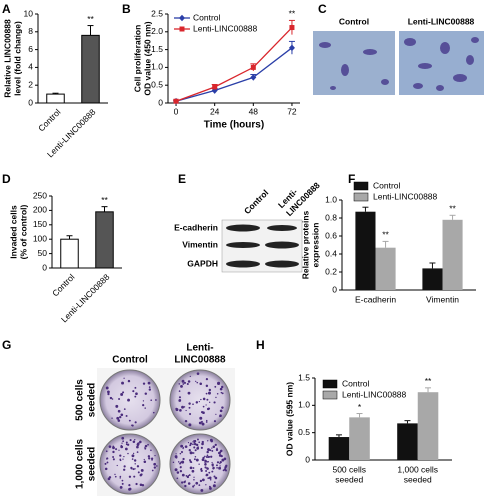 This screenshot has height=500, width=486. What do you see at coordinates (360, 407) in the screenshot?
I see `significance: *` at bounding box center [360, 407].